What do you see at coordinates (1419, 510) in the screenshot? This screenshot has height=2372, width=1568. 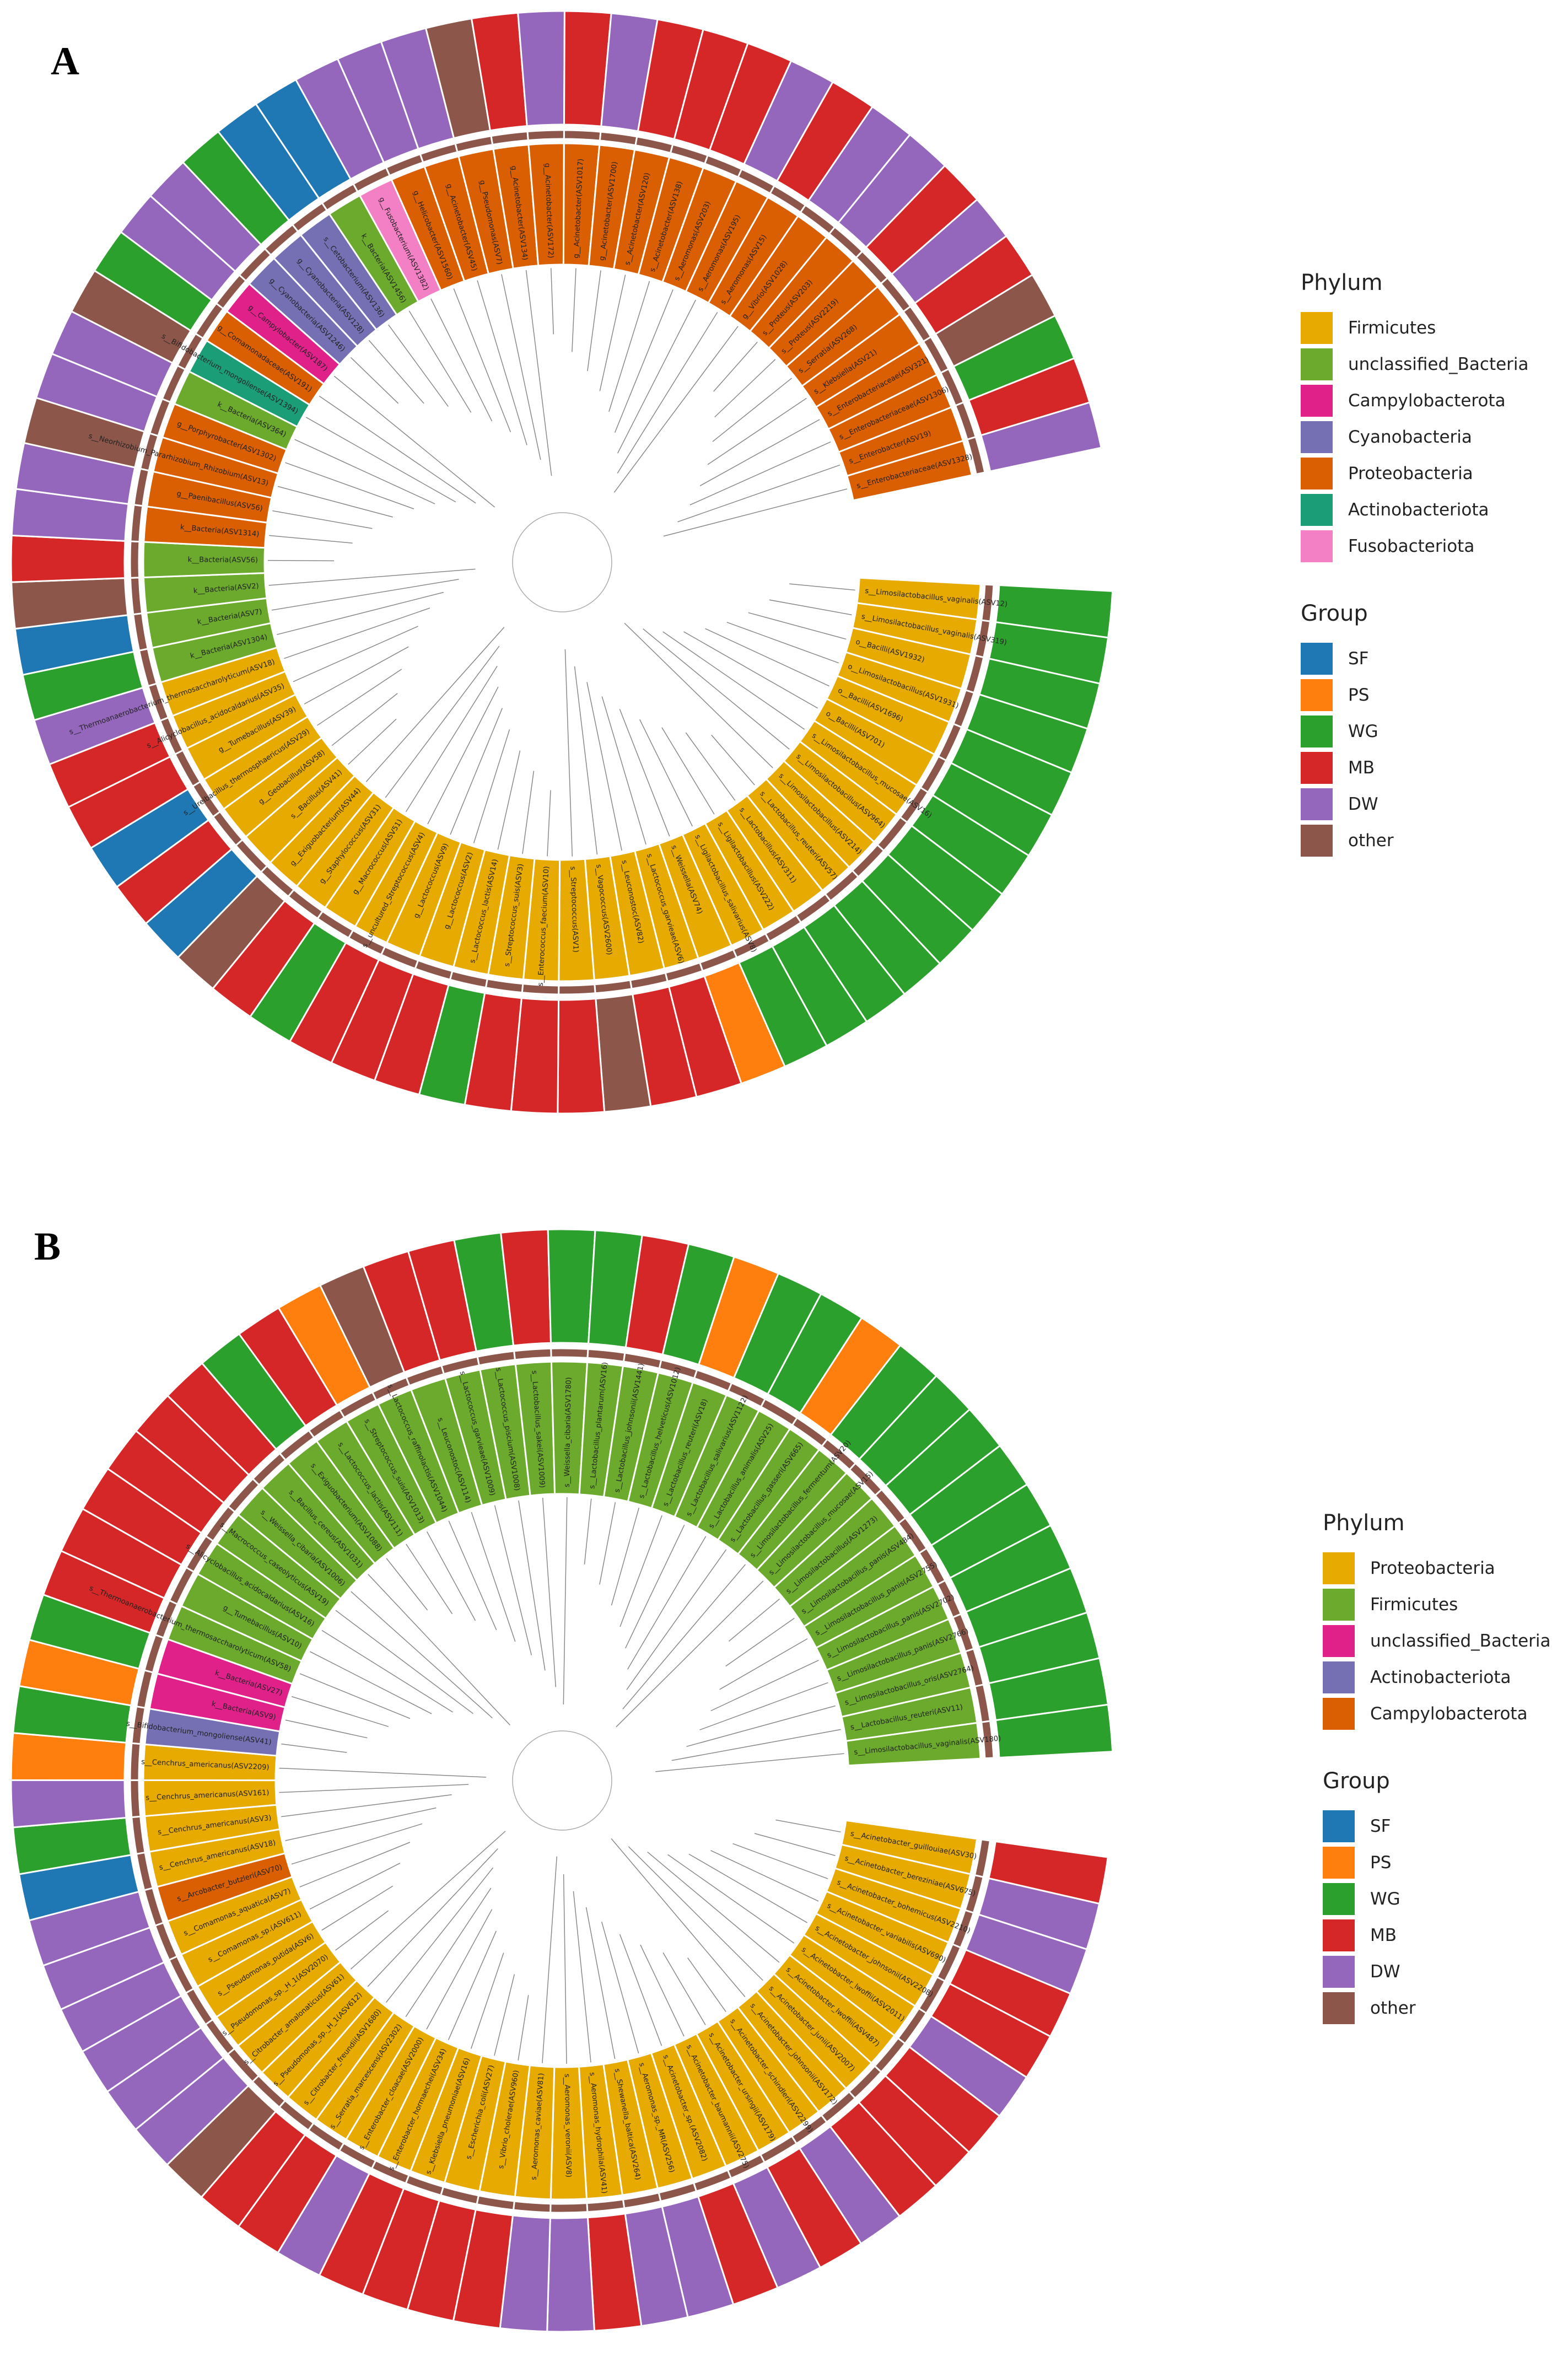 I see `legend-label: Actinobacteriota` at bounding box center [1419, 510].